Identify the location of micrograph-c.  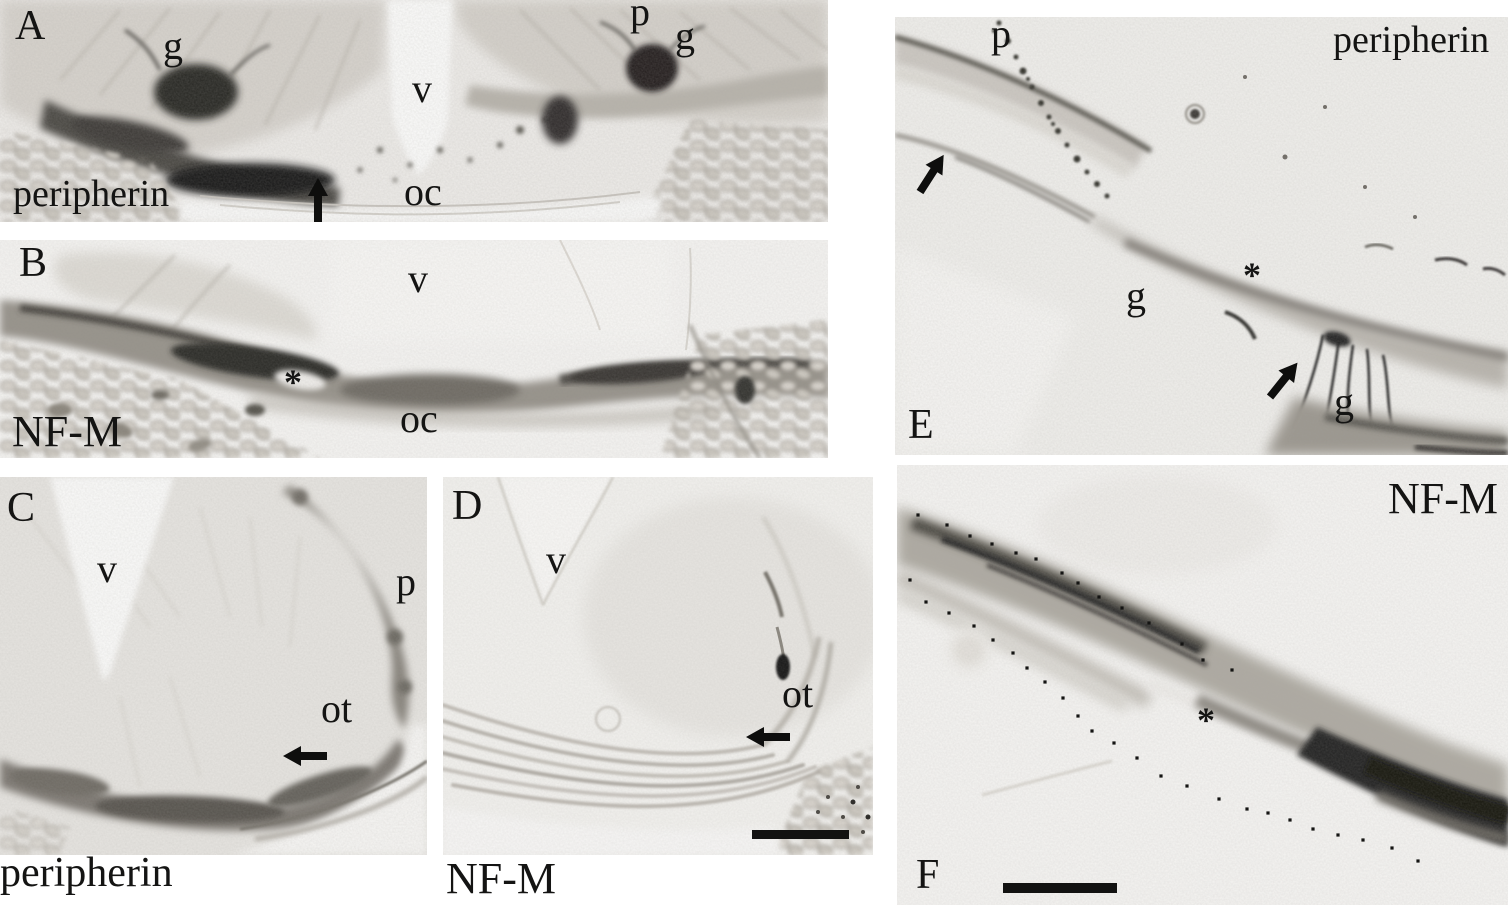
(213, 666).